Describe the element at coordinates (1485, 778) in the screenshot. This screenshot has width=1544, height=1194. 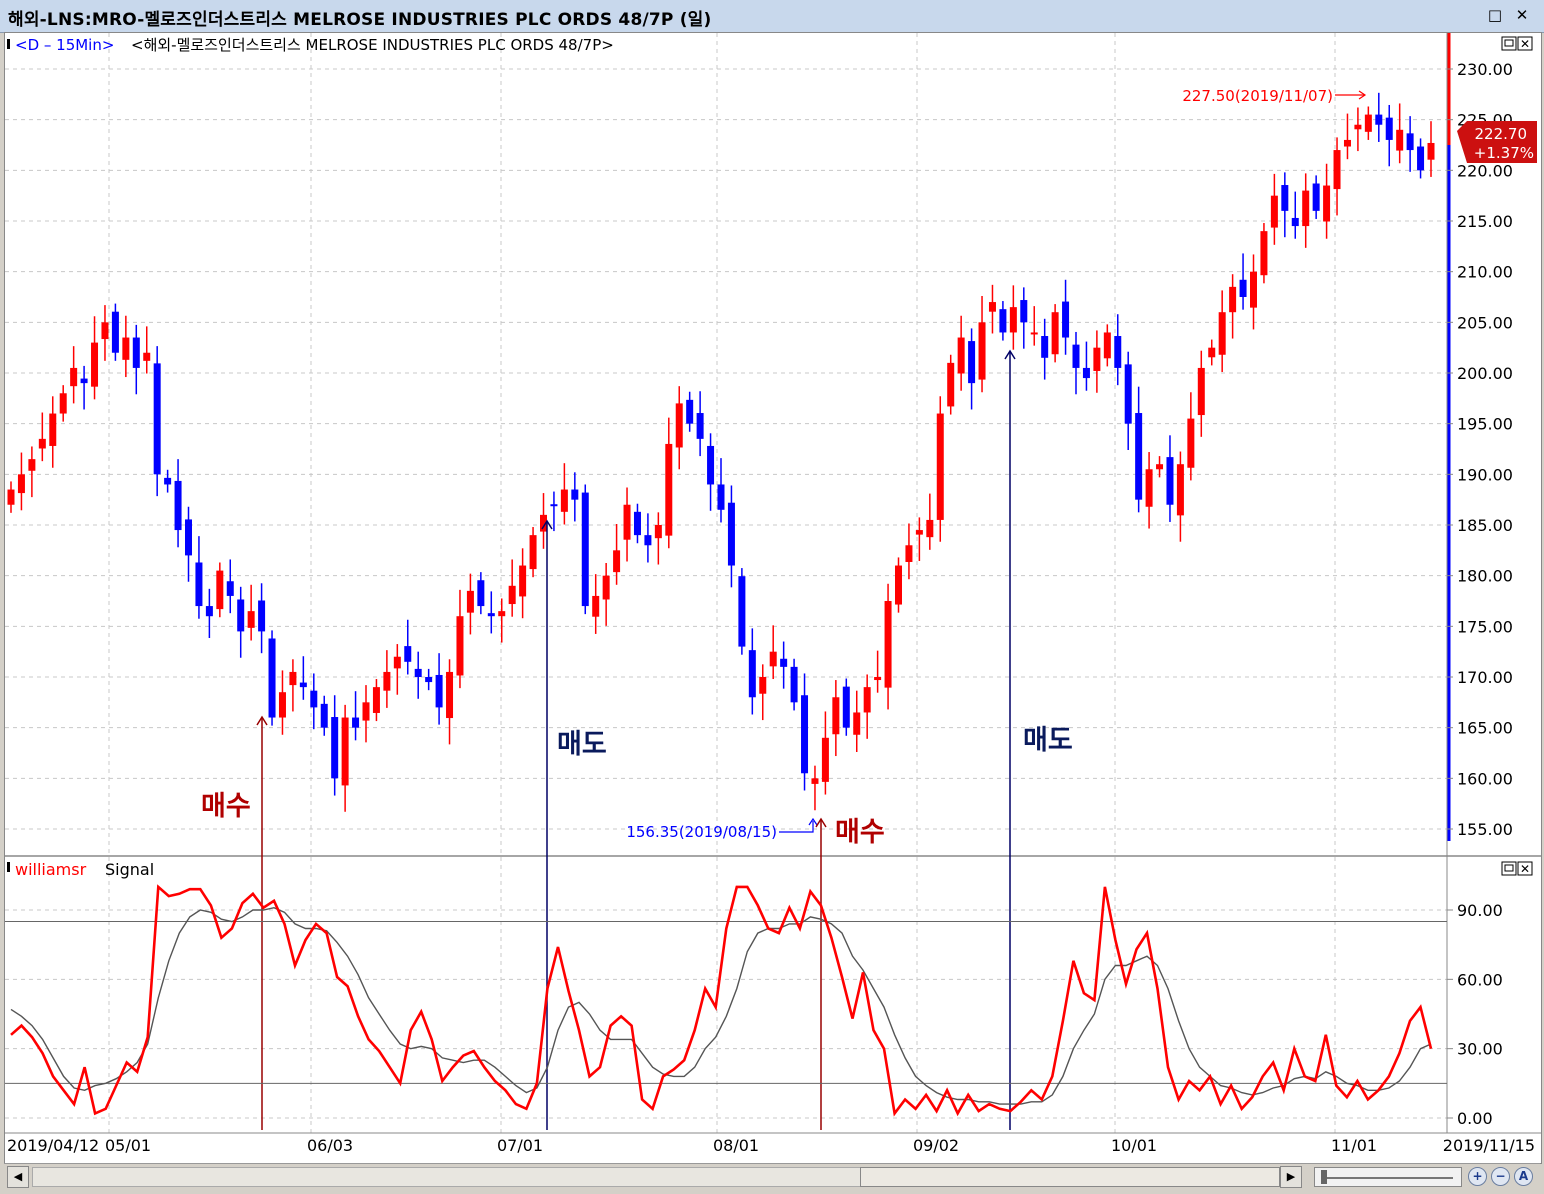
I see `price-tick-label: 160.00` at that location.